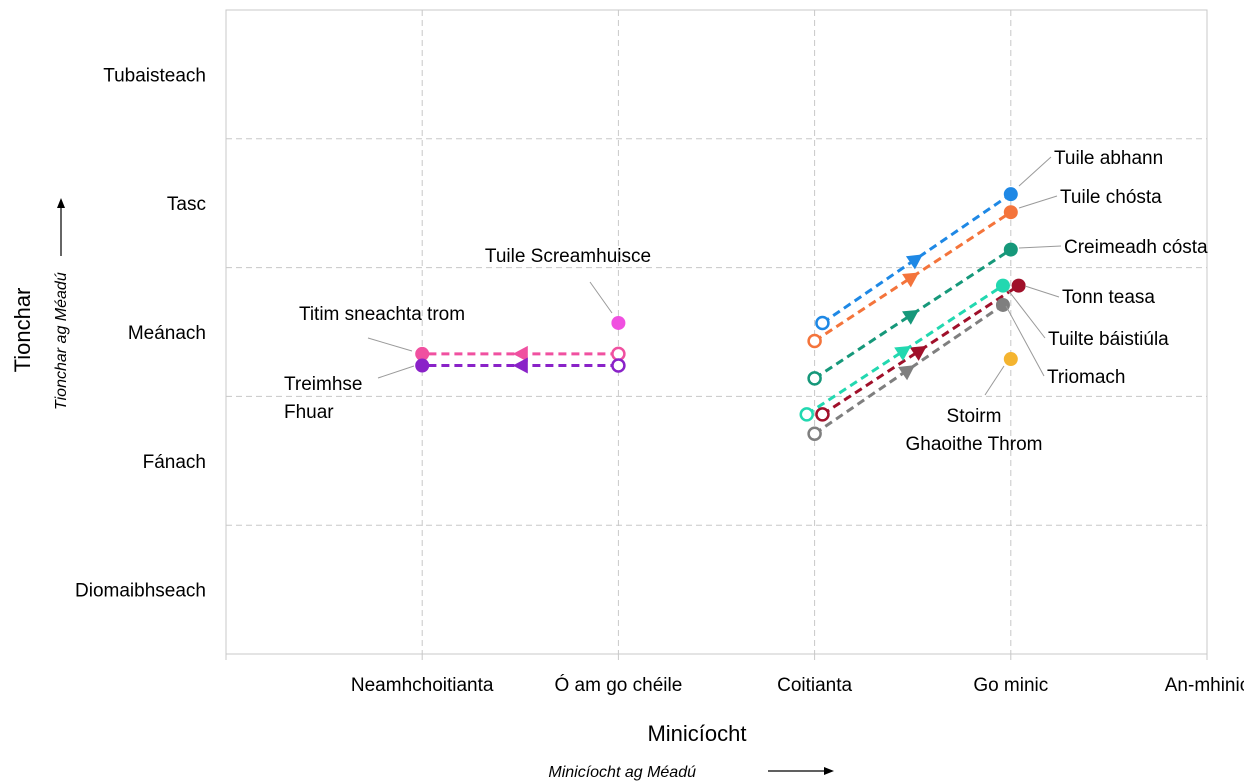 This screenshot has height=782, width=1244. I want to click on y-axis-title: Tionchar, so click(22, 330).